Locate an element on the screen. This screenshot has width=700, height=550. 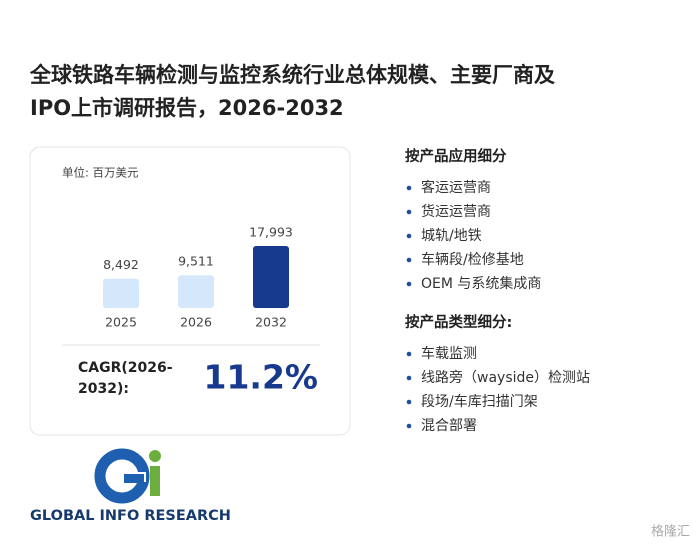
segment-item: 车载监测 is located at coordinates (449, 353).